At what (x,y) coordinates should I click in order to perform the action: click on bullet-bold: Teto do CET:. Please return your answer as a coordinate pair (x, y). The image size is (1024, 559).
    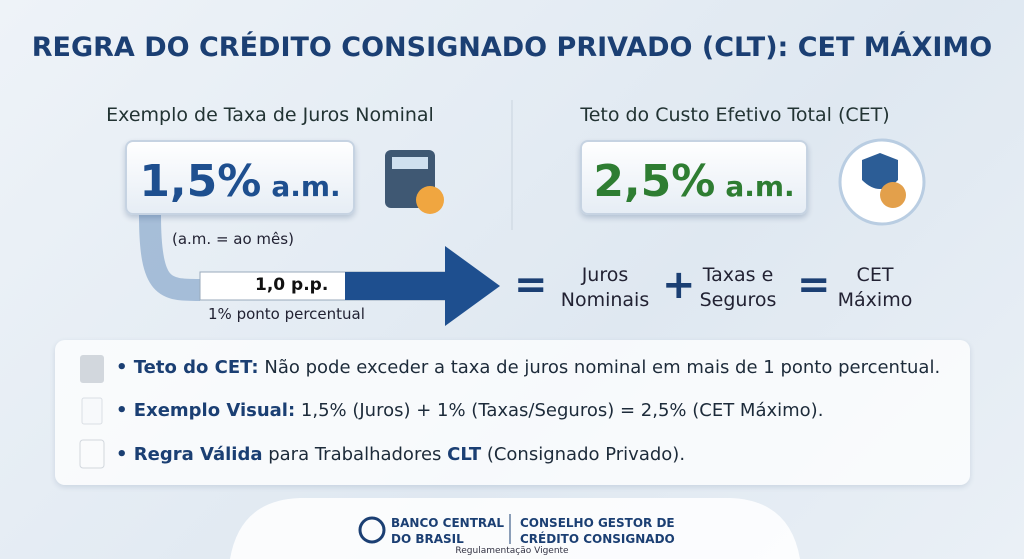
    Looking at the image, I should click on (196, 367).